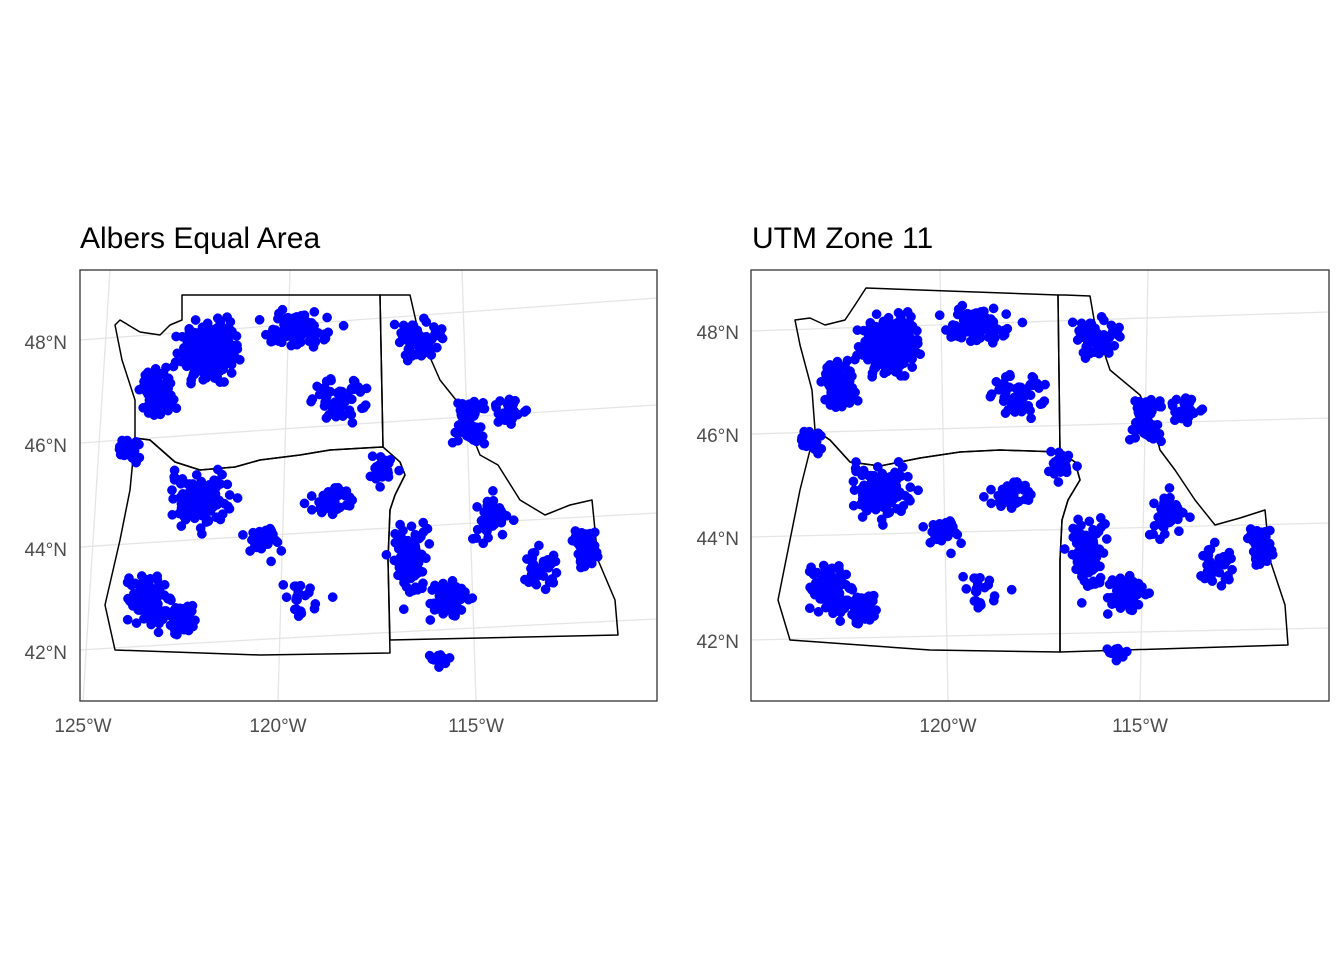  What do you see at coordinates (279, 726) in the screenshot?
I see `lon-axis-albers: 125°W 120°W 115°W` at bounding box center [279, 726].